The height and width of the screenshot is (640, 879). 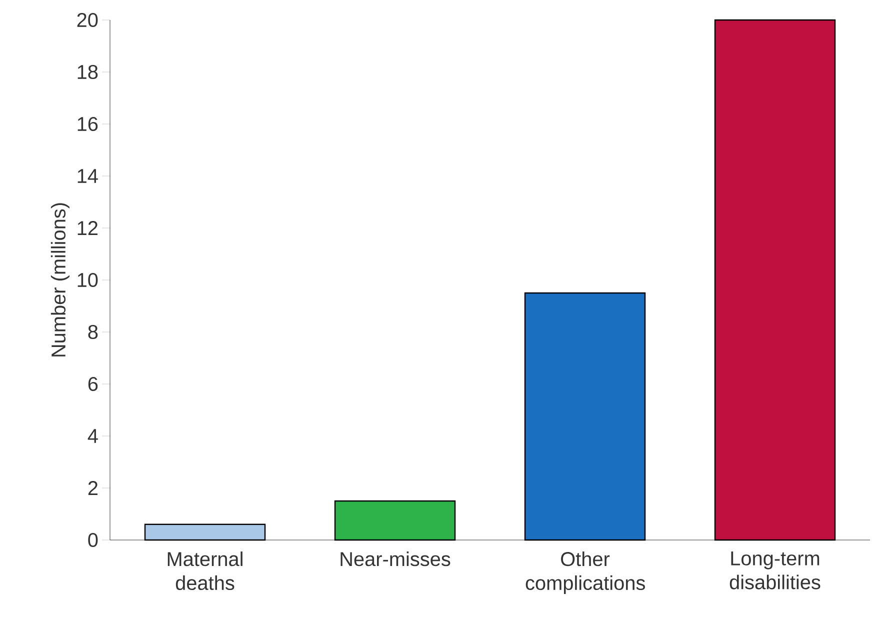 What do you see at coordinates (775, 571) in the screenshot?
I see `x-tick-label: Long-term disabilities` at bounding box center [775, 571].